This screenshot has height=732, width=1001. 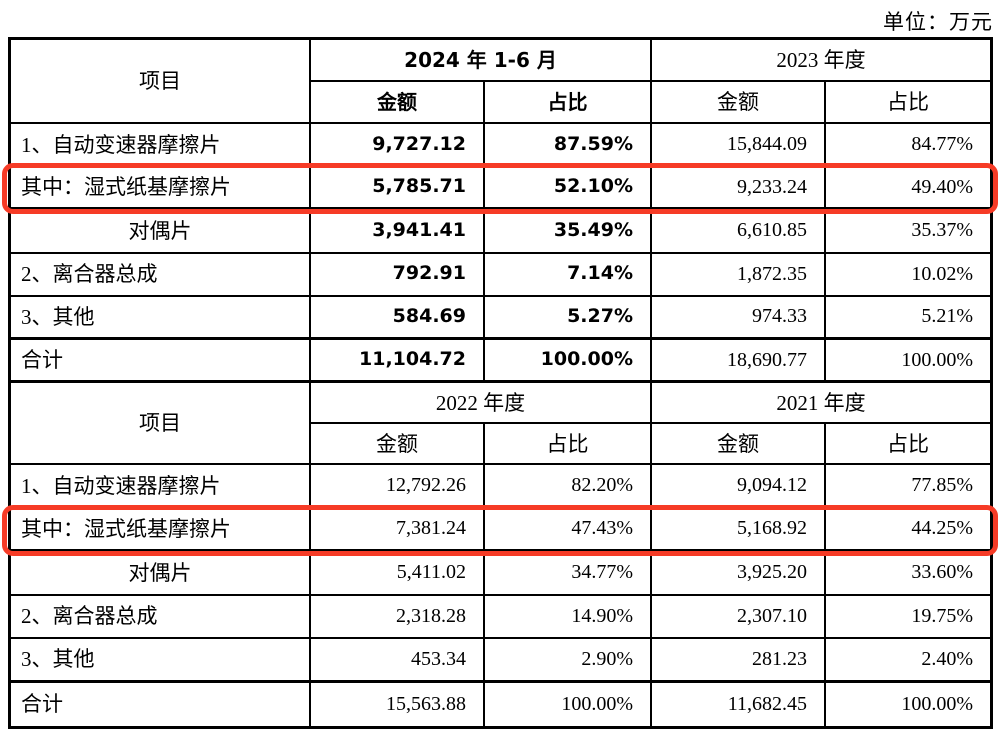 What do you see at coordinates (398, 232) in the screenshot?
I see `table-cell: 3,941.41` at bounding box center [398, 232].